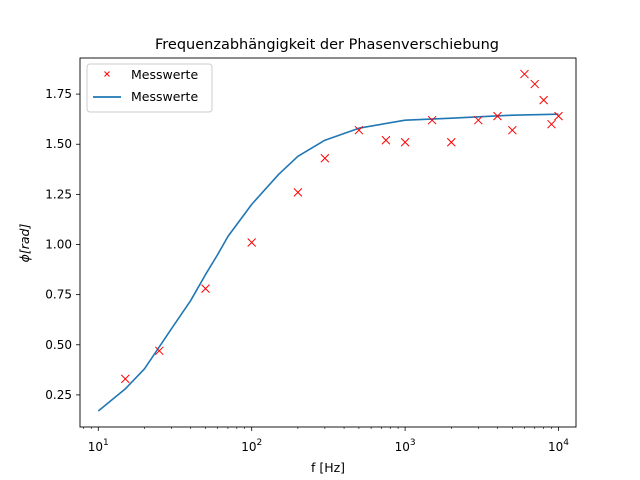  I want to click on y-tick-label: 0.25, so click(58, 395).